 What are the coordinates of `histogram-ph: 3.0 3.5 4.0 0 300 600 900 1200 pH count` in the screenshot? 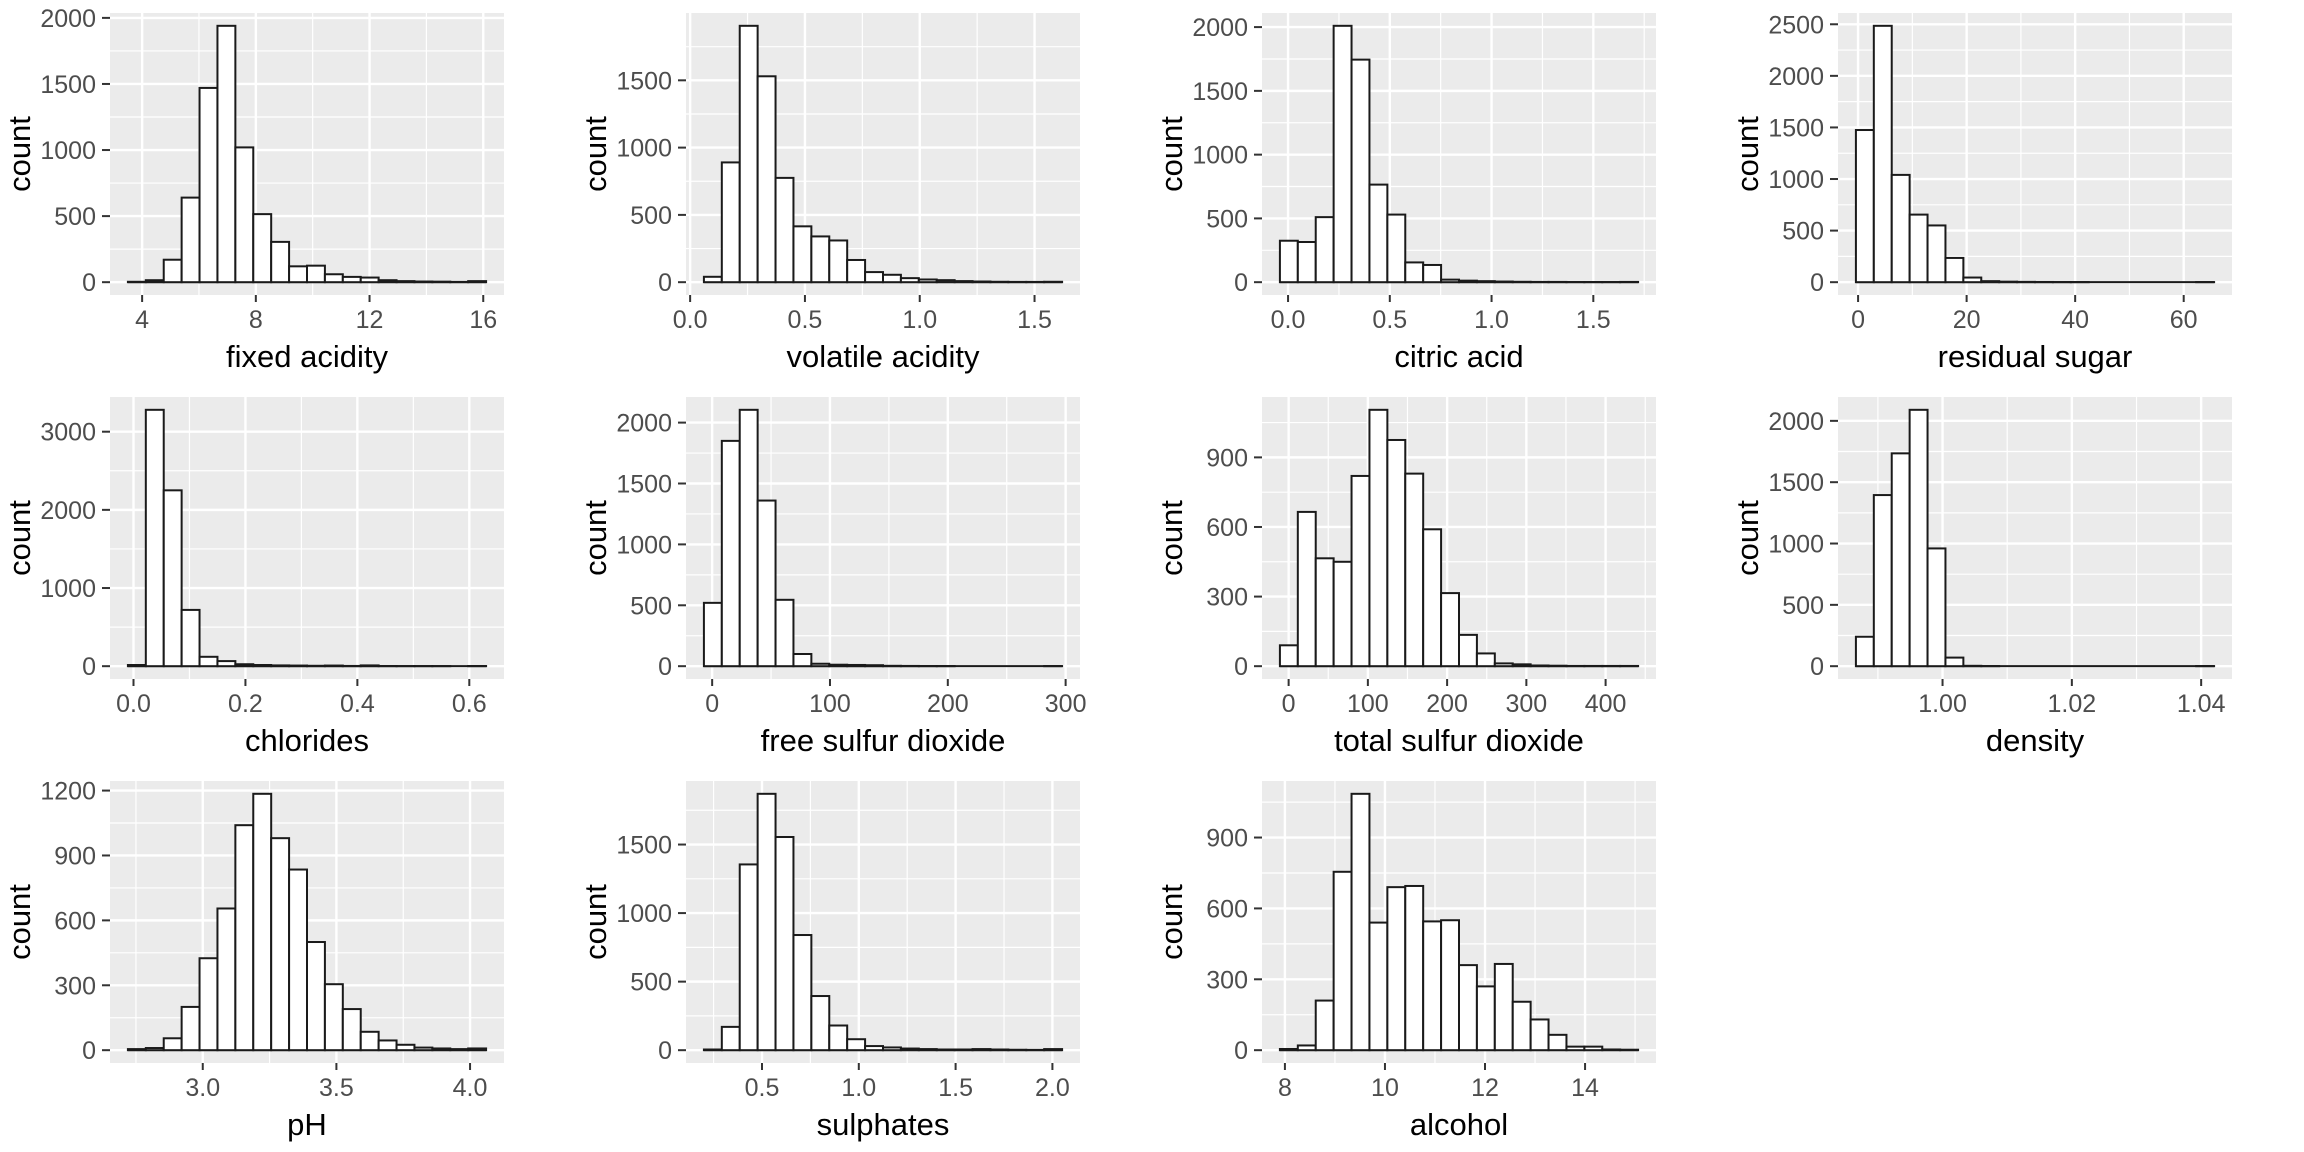 It's located at (288, 960).